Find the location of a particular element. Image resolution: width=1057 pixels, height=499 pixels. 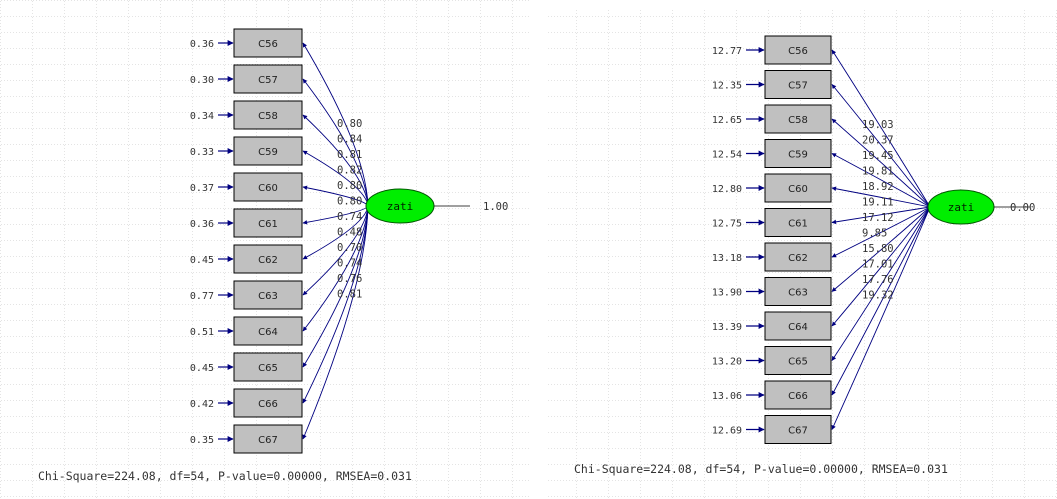

error-variance-value: 12.69 is located at coordinates (727, 431).